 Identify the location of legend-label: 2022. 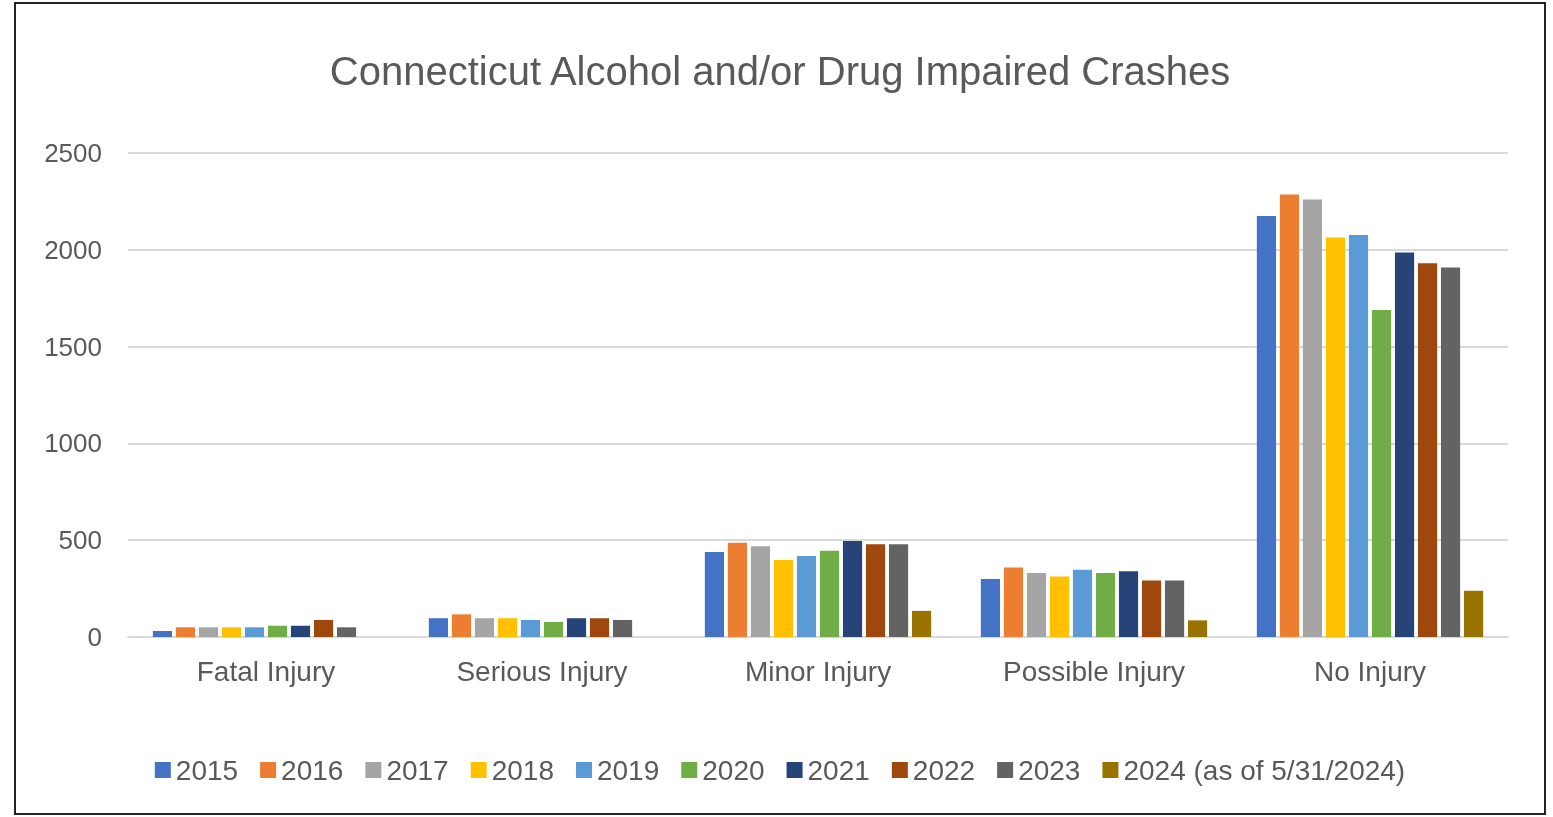
(944, 770).